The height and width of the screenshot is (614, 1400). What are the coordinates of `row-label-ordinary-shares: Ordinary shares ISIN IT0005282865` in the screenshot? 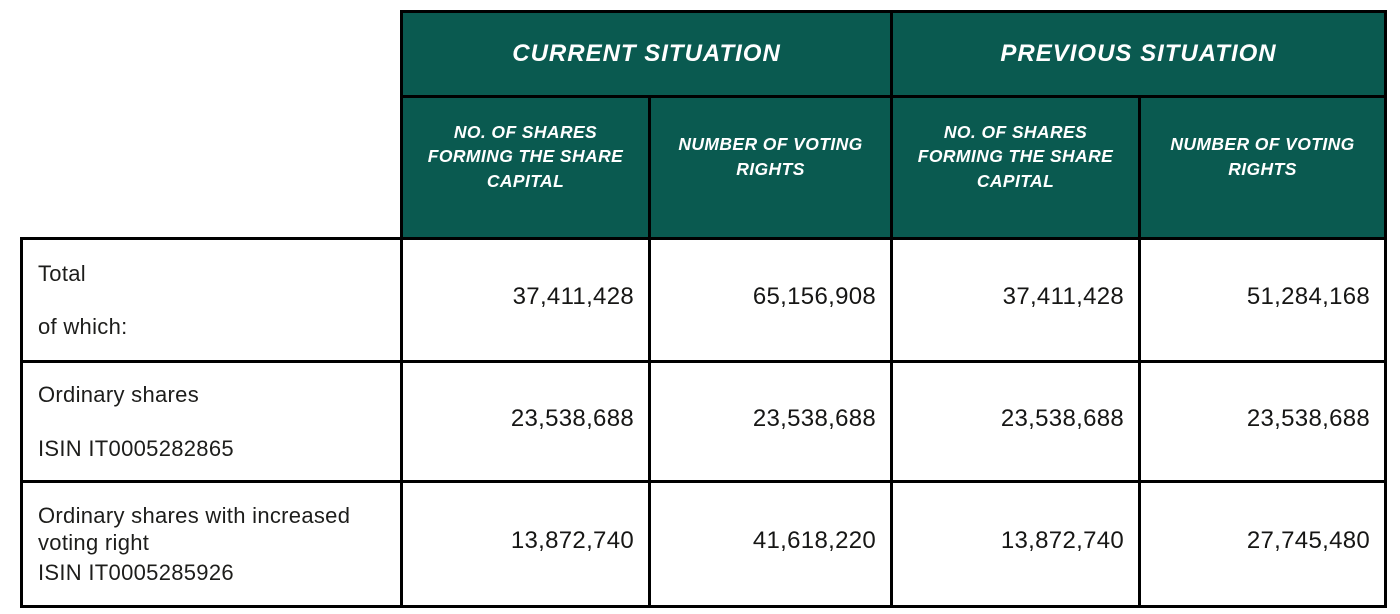 It's located at (211, 421).